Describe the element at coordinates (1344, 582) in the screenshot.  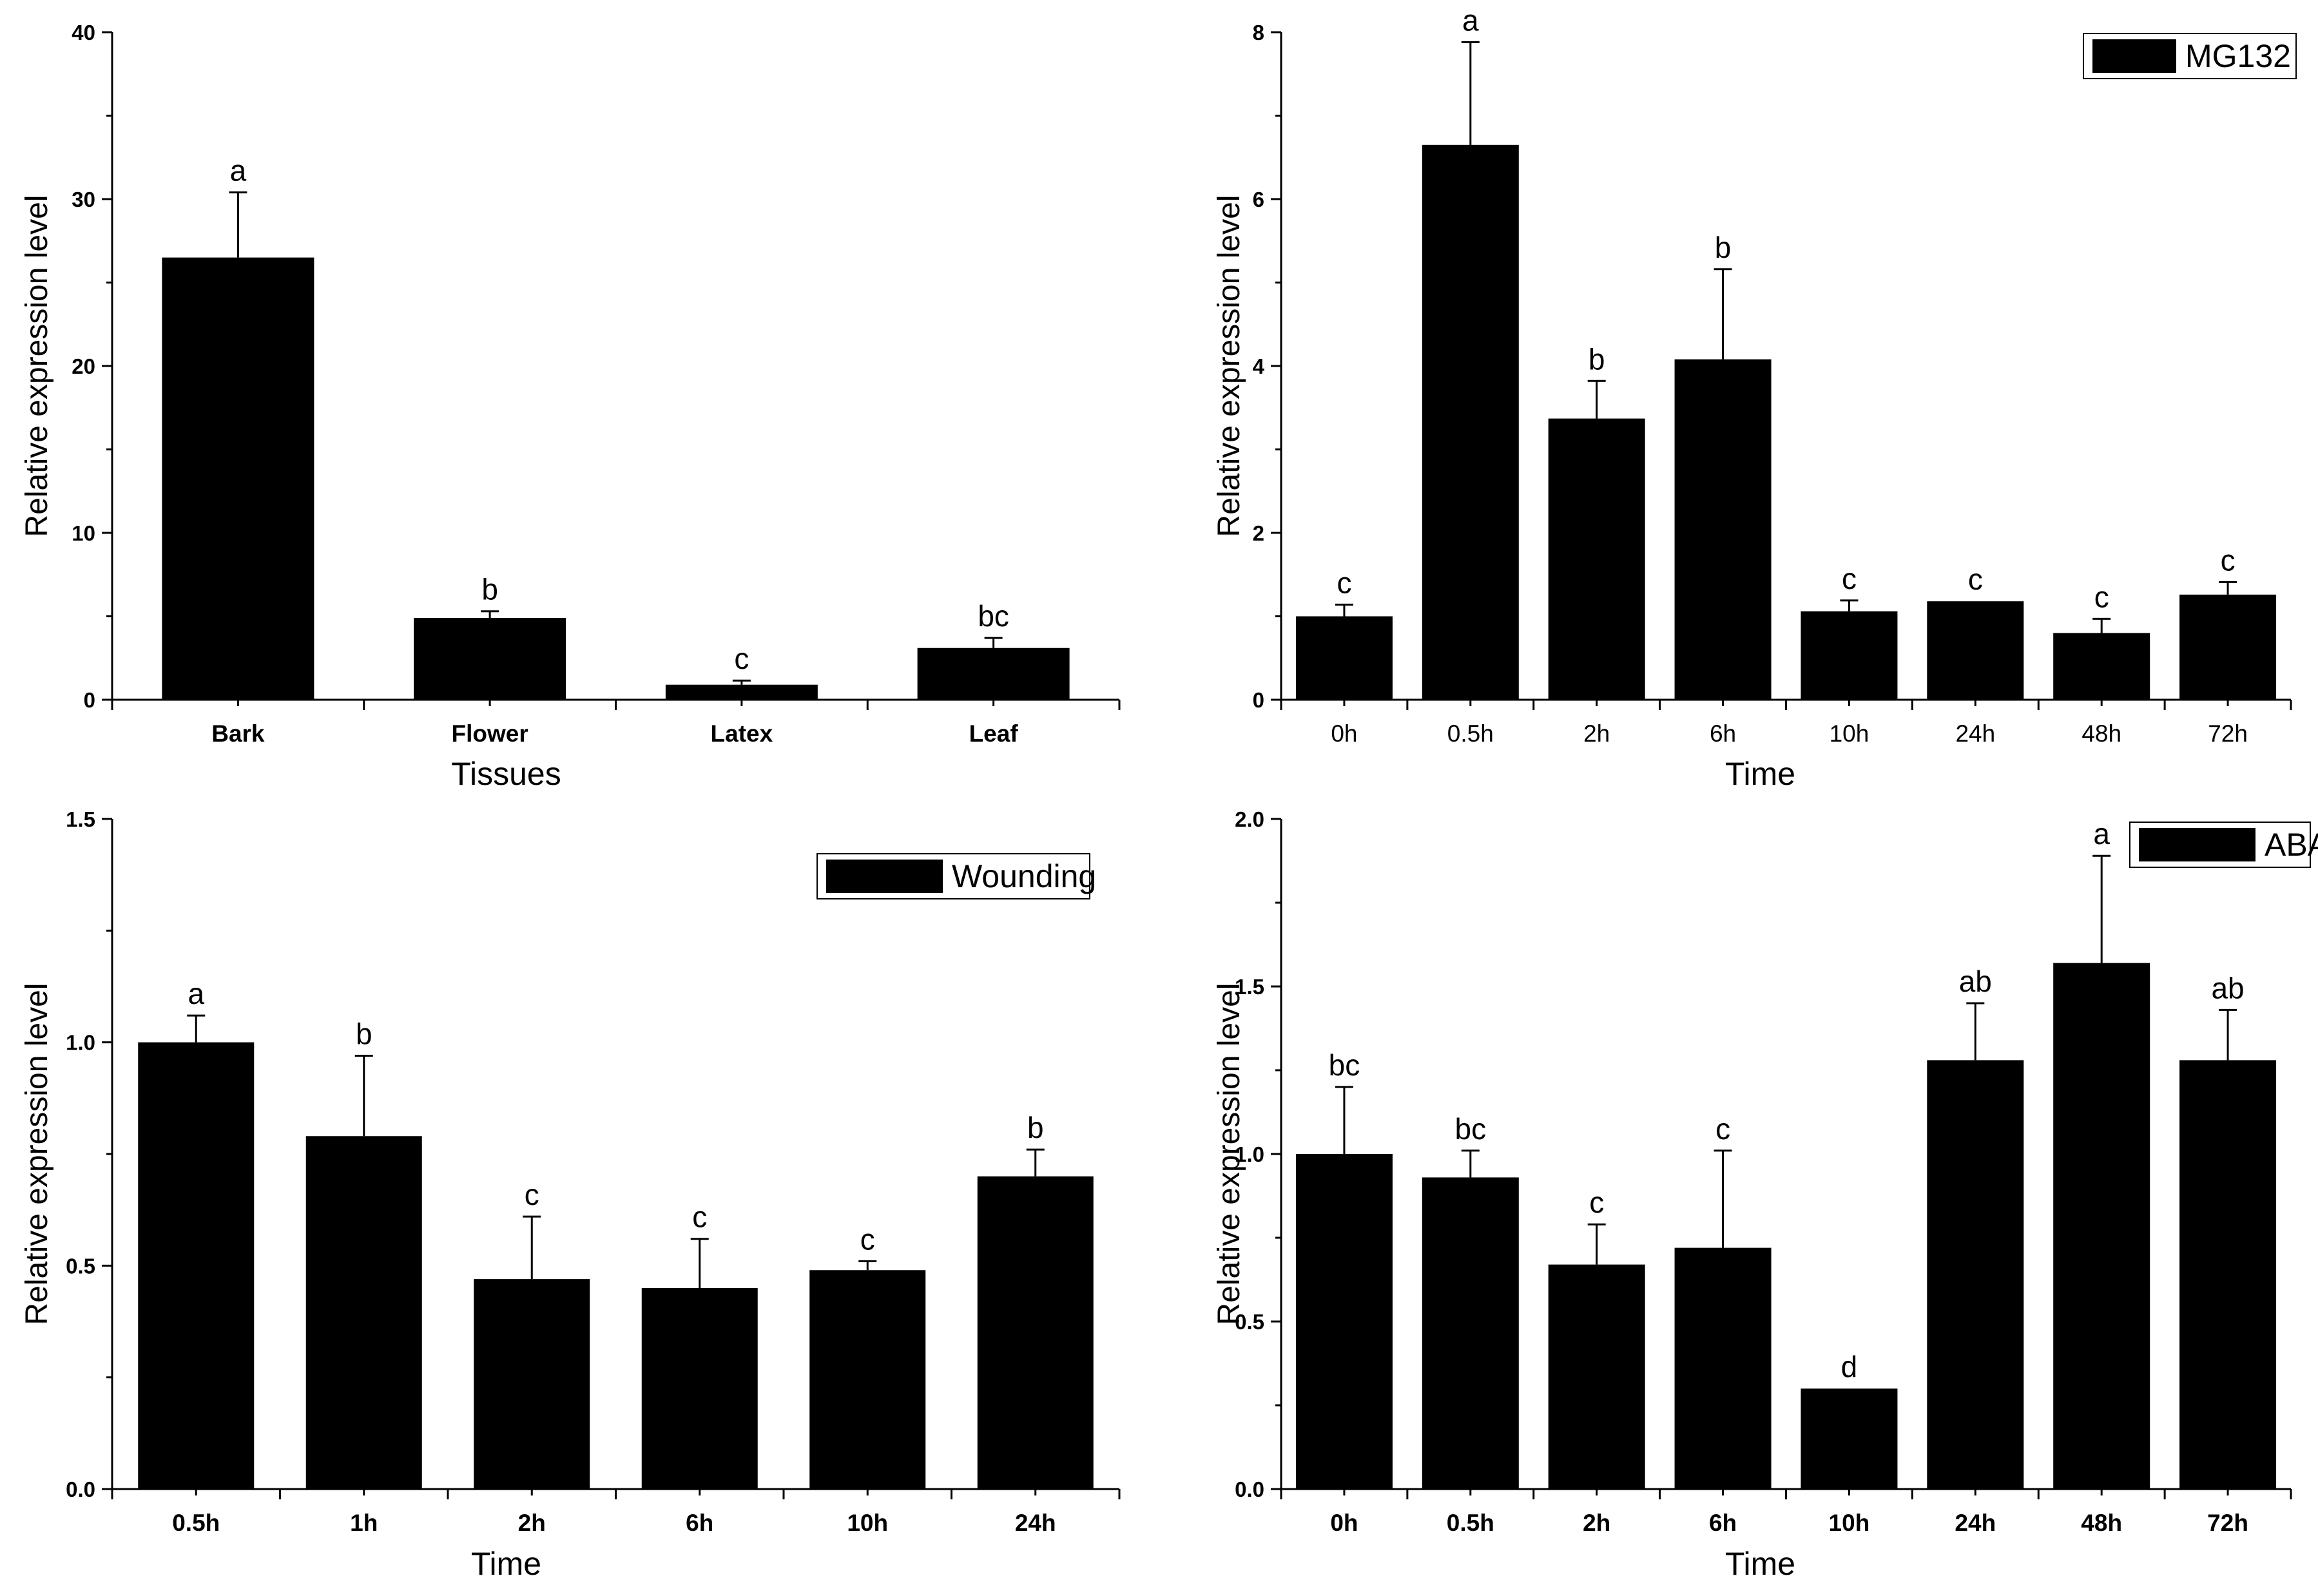
I see `significance-label-0h: c` at that location.